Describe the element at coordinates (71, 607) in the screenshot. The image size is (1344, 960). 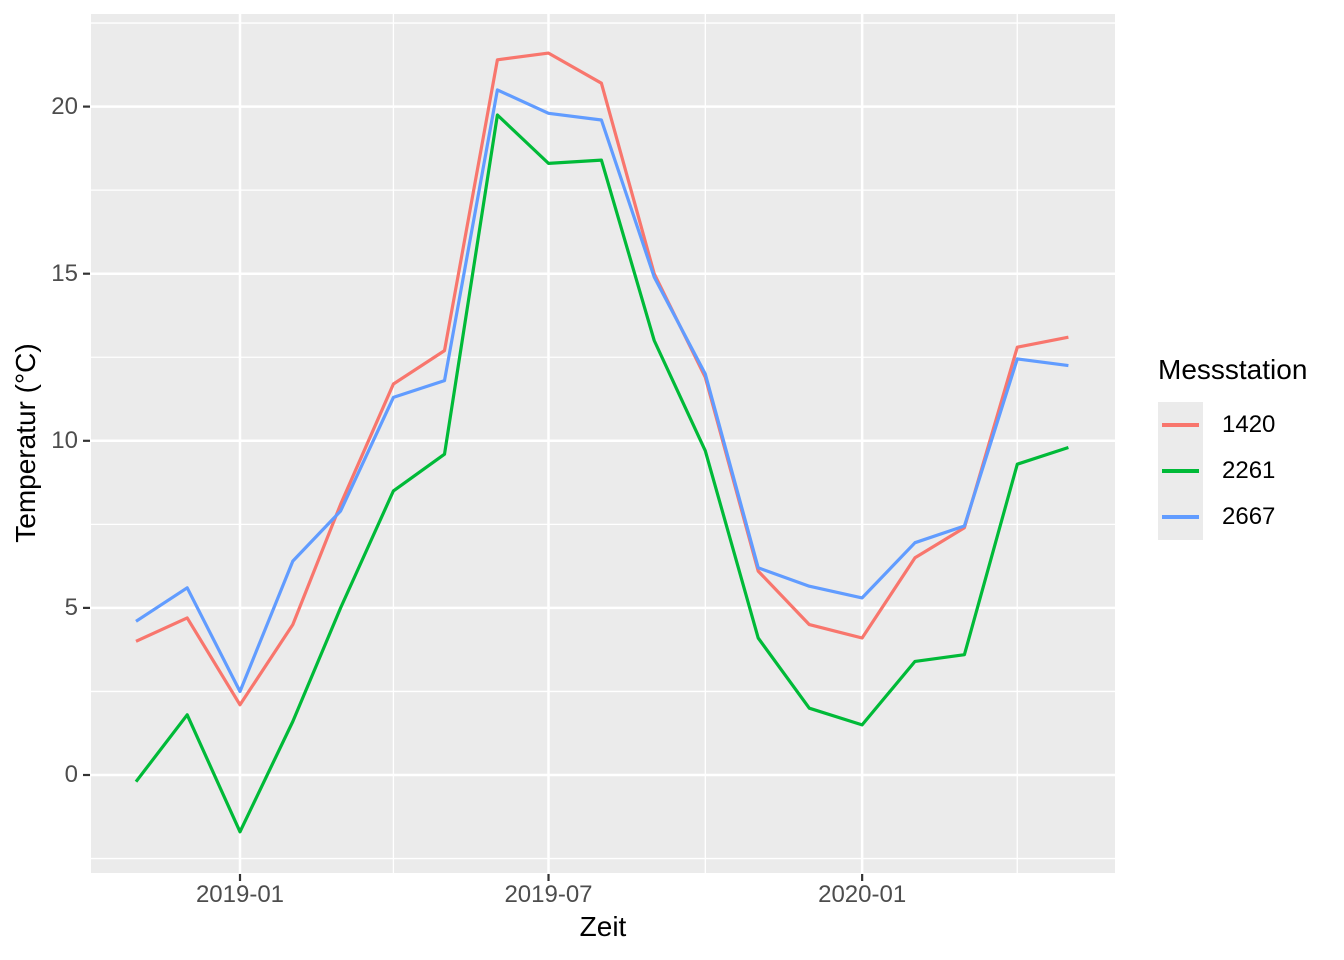
I see `y-tick-label: 5` at that location.